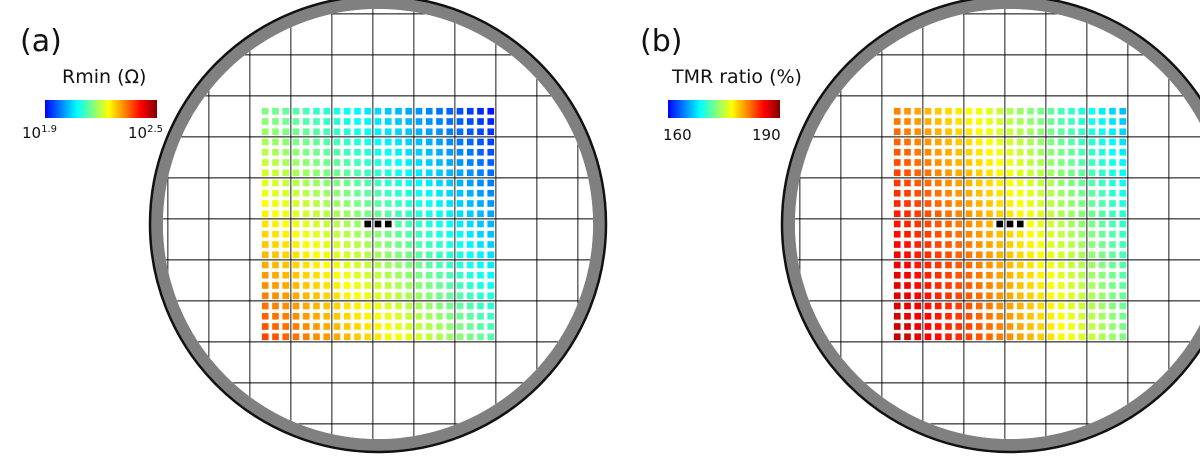 This screenshot has height=470, width=1200. What do you see at coordinates (39, 133) in the screenshot?
I see `colorbar-a-min-label: 101.9` at bounding box center [39, 133].